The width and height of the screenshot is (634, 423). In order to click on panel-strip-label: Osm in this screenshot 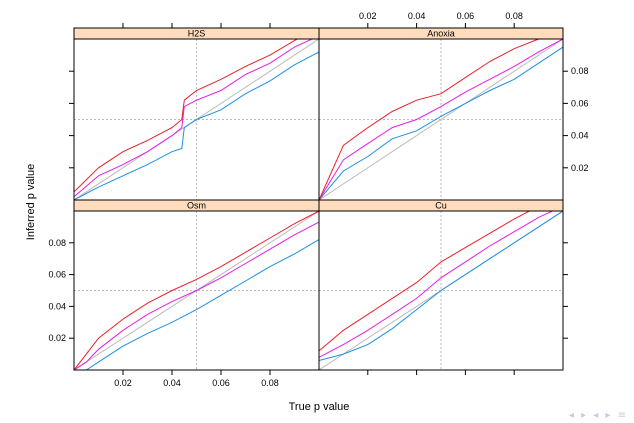, I will do `click(196, 206)`.